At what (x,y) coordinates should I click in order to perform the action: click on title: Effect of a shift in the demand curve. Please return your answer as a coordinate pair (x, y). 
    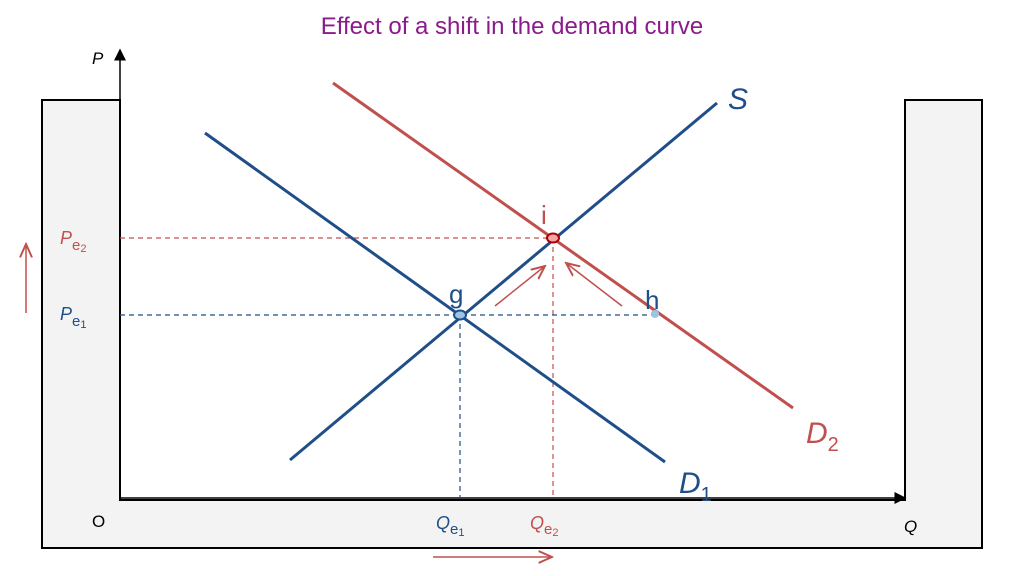
    Looking at the image, I should click on (512, 26).